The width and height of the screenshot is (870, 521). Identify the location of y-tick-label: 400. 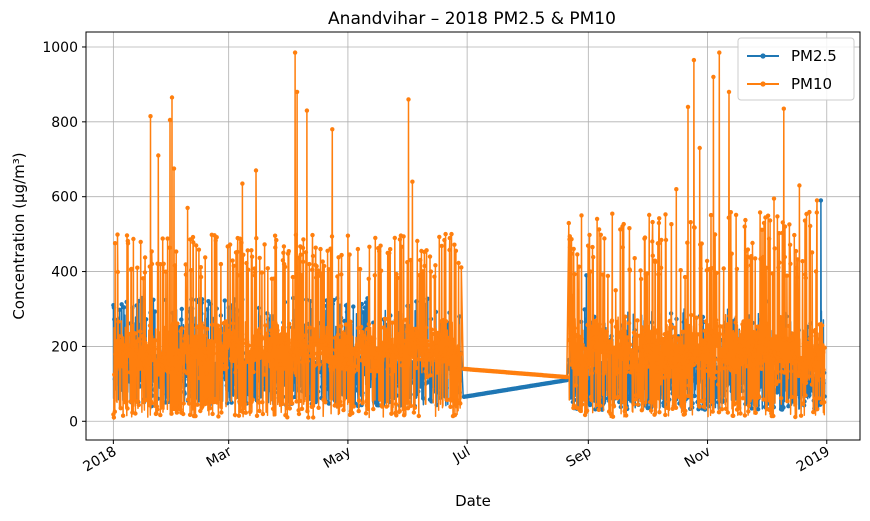
(64, 273).